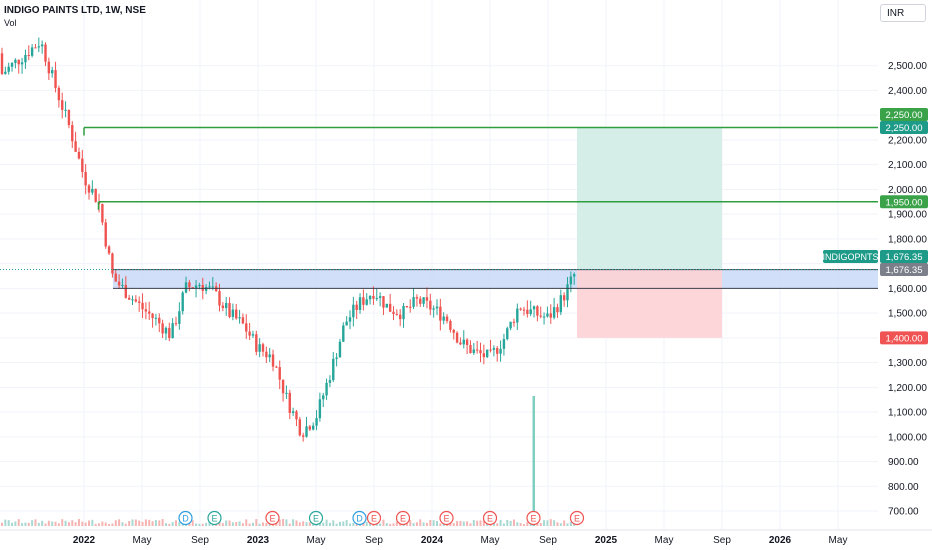 The image size is (932, 550). Describe the element at coordinates (316, 518) in the screenshot. I see `event-marker-E` at that location.